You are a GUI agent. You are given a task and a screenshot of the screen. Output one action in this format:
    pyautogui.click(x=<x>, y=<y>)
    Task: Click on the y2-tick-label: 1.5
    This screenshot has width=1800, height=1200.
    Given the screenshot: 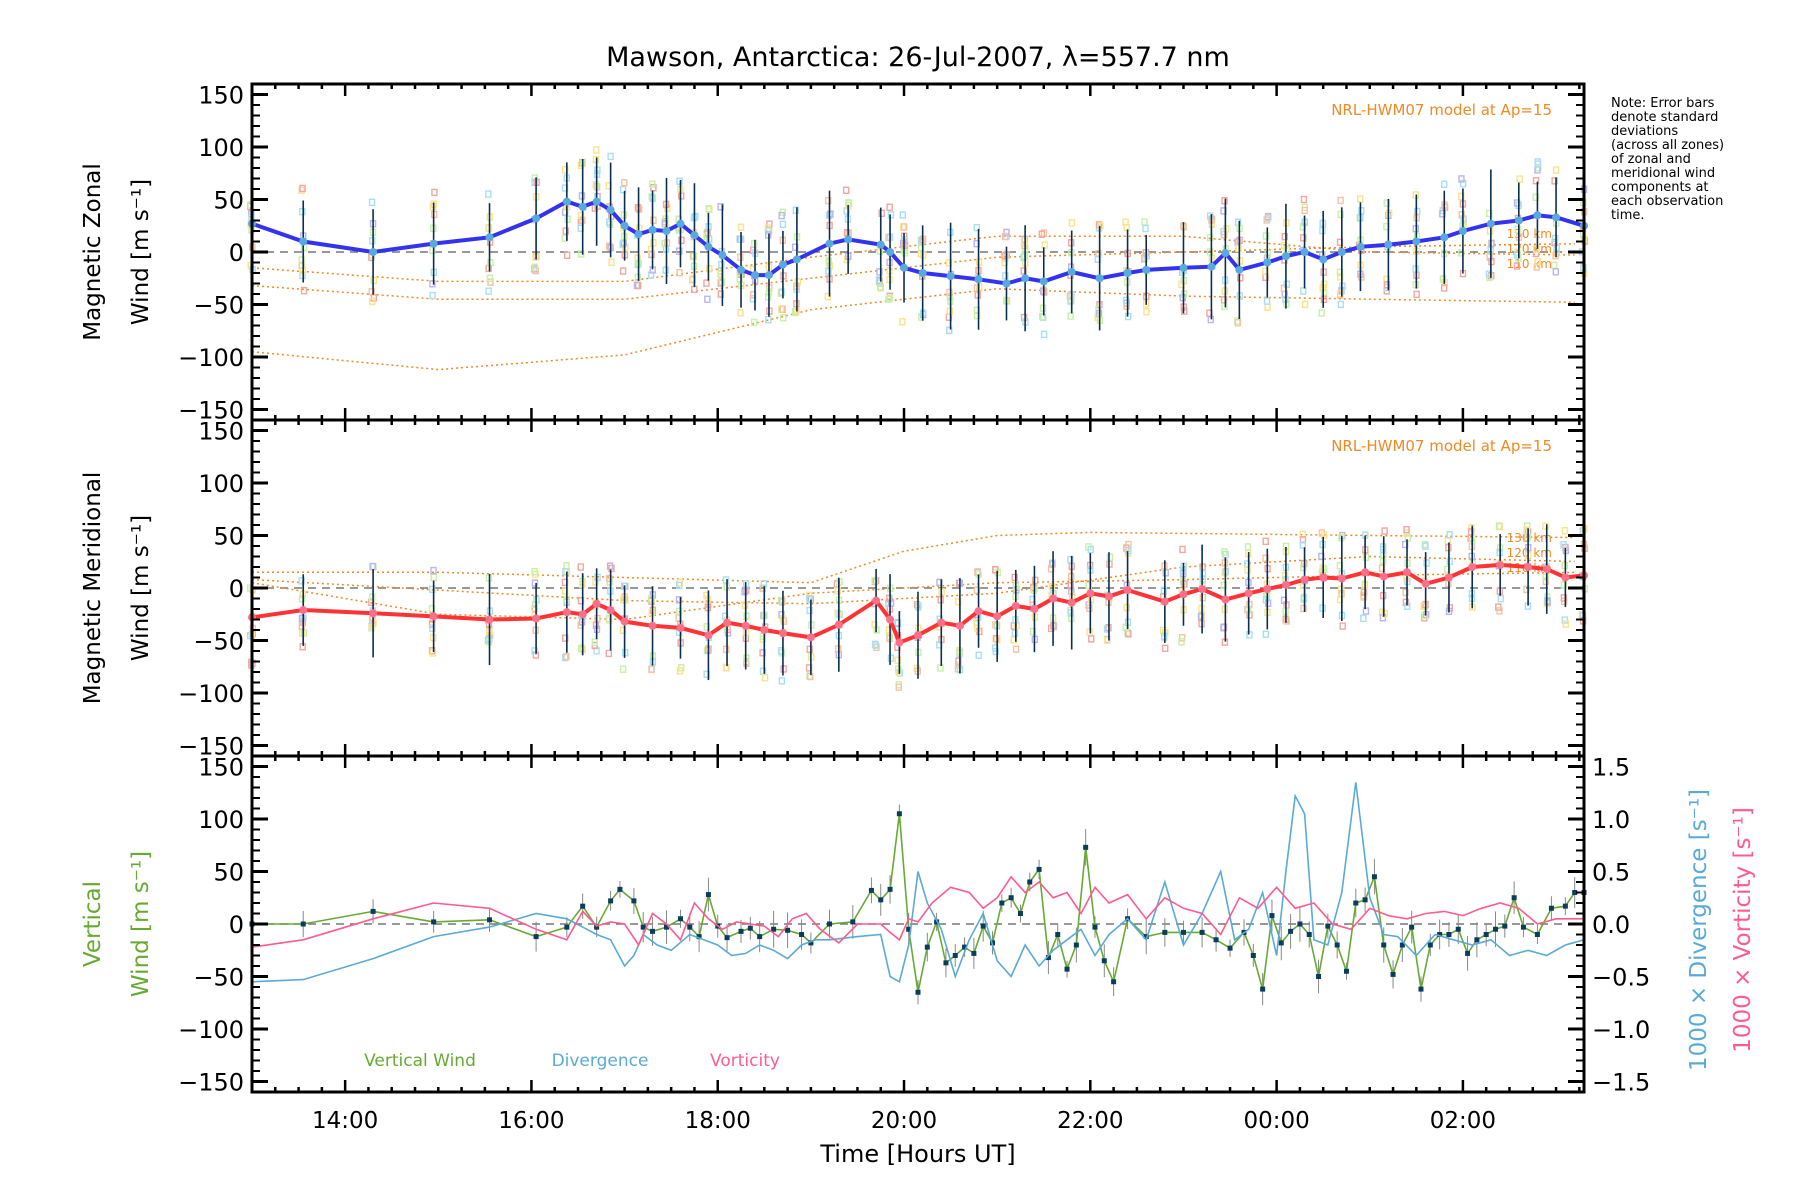 What is the action you would take?
    pyautogui.click(x=1611, y=768)
    